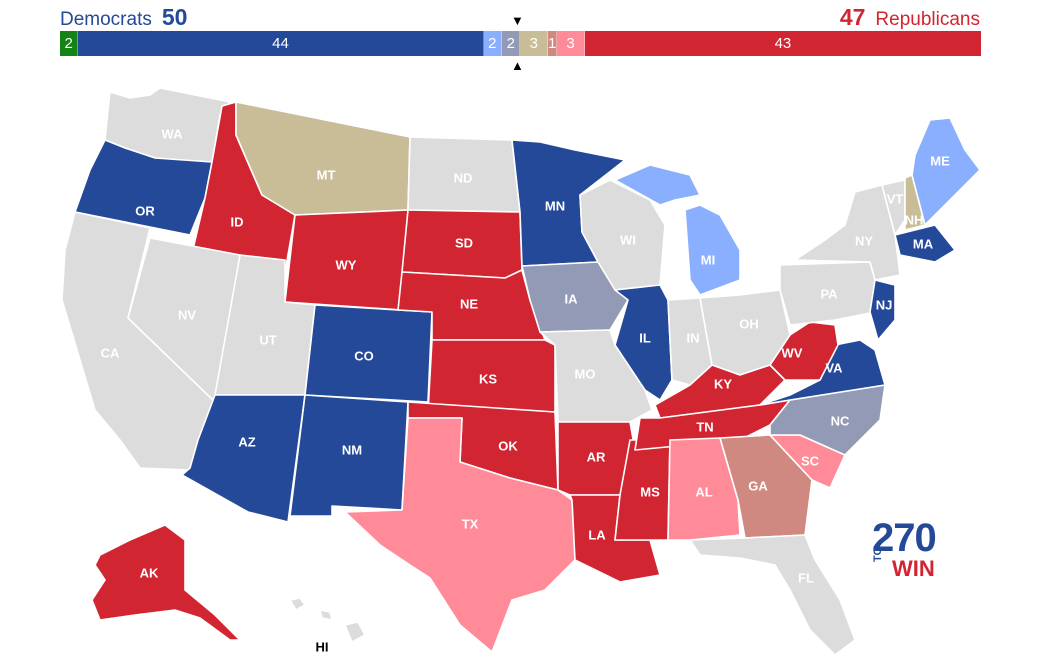 The height and width of the screenshot is (670, 1050). I want to click on seat-segment: 1, so click(553, 43).